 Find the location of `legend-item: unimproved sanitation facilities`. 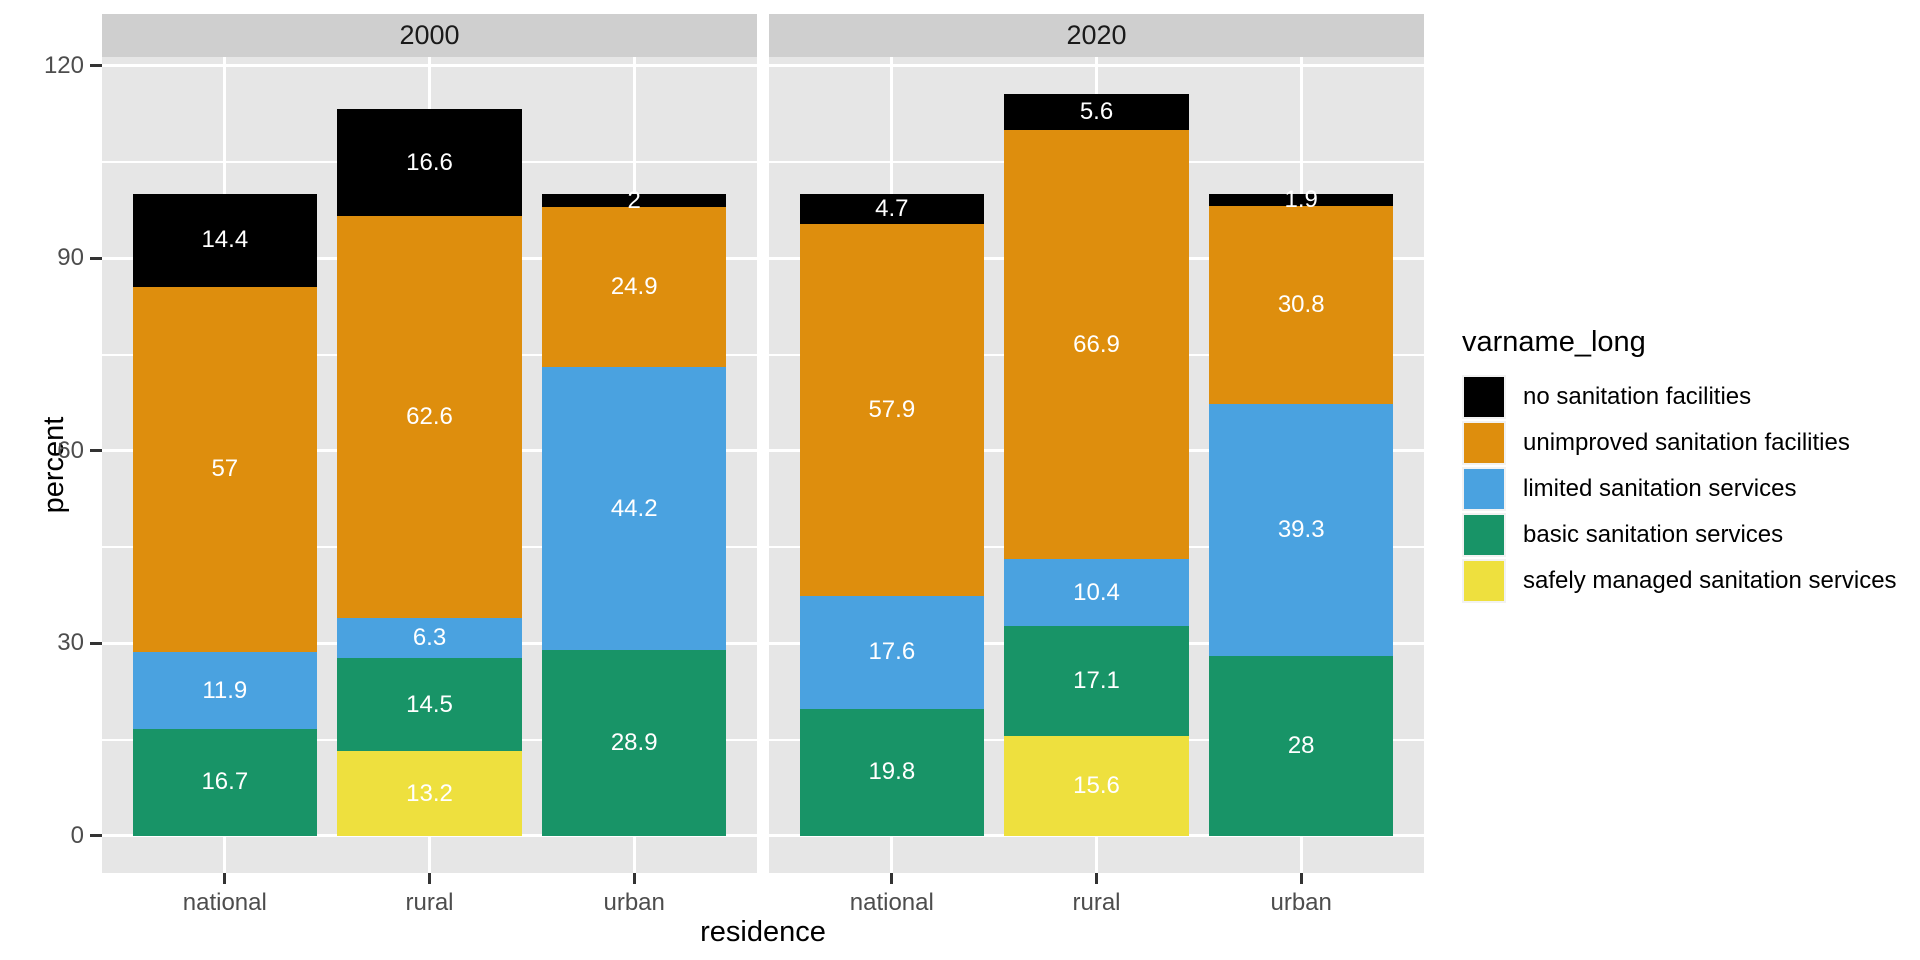

legend-item: unimproved sanitation facilities is located at coordinates (1679, 443).